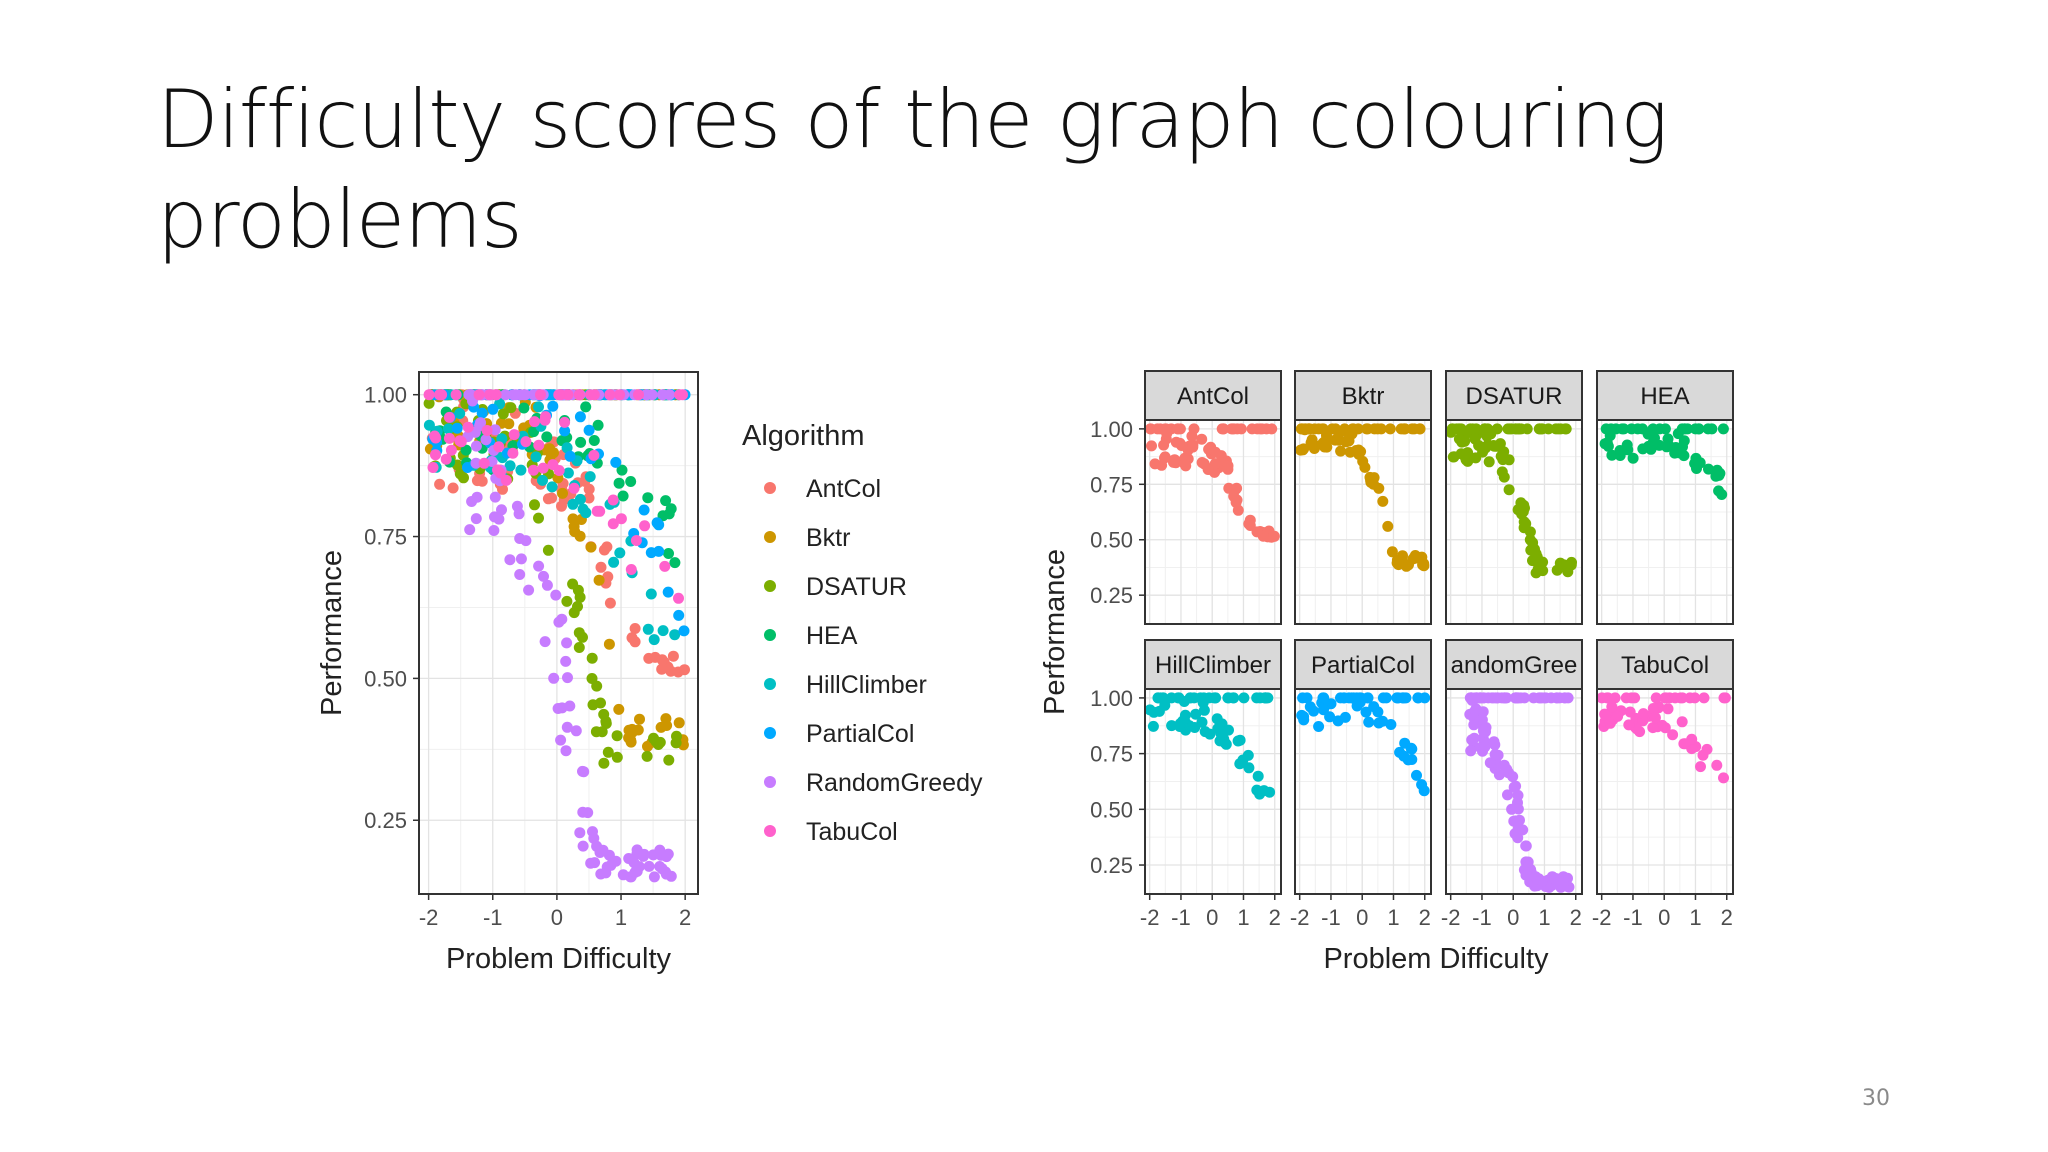 This screenshot has width=2048, height=1152. Describe the element at coordinates (1111, 429) in the screenshot. I see `y-tick-label: 1.00` at that location.